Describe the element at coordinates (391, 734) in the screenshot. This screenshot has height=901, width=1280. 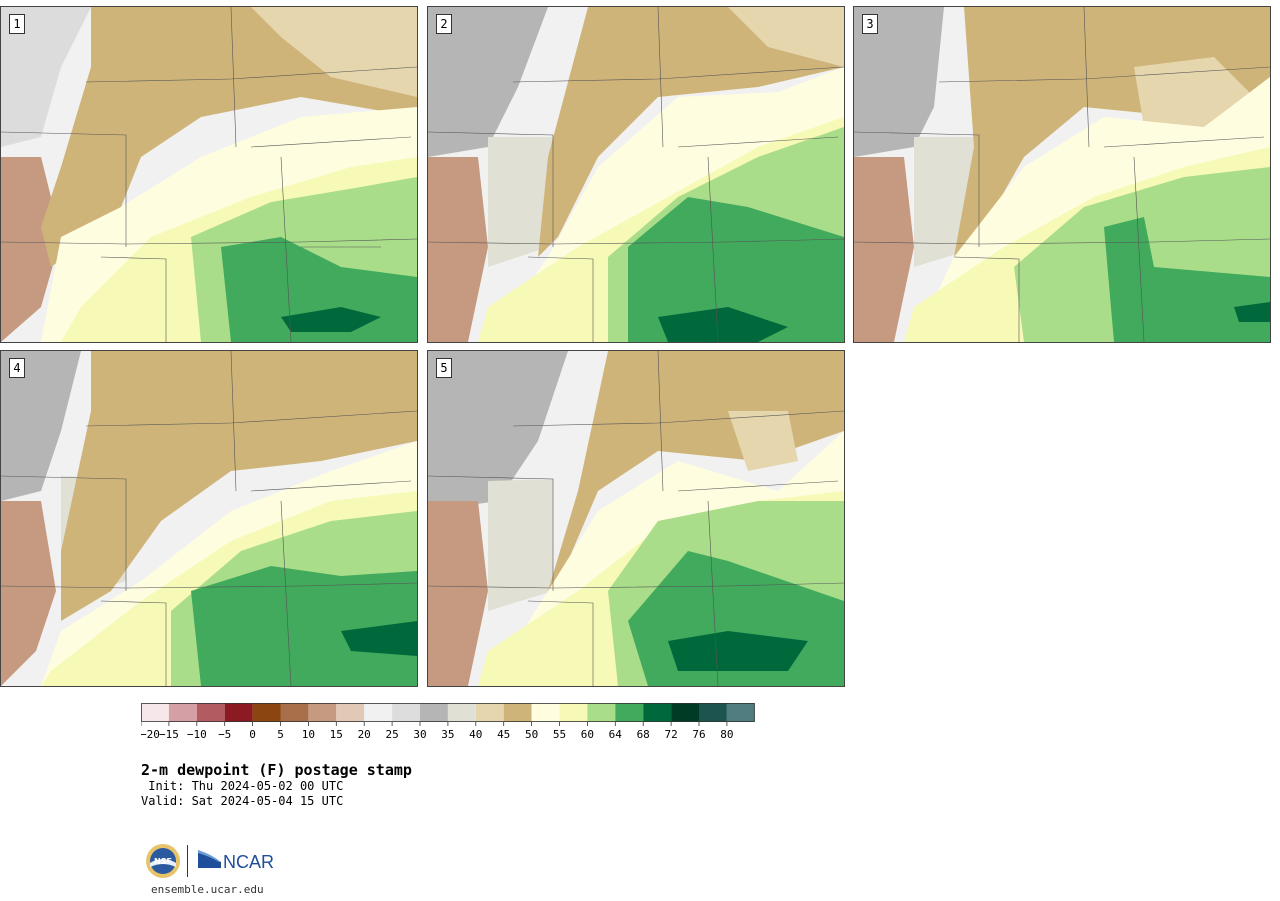
I see `colorbar-tick-label: 25` at that location.